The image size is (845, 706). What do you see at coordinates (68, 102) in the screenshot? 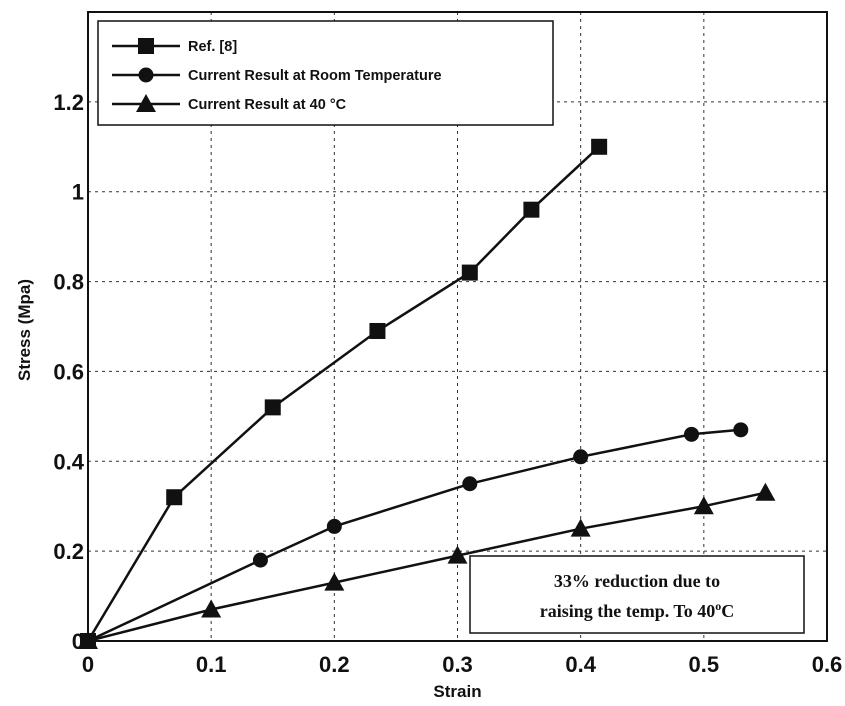
I see `y-tick-label: 1.2` at bounding box center [68, 102].